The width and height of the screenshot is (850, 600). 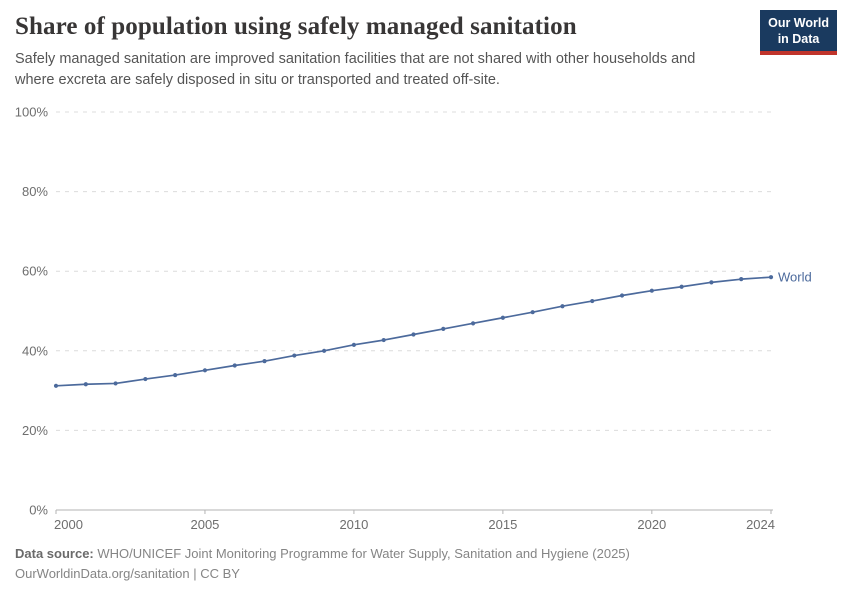 I want to click on y-tick-label: 100%, so click(x=32, y=112).